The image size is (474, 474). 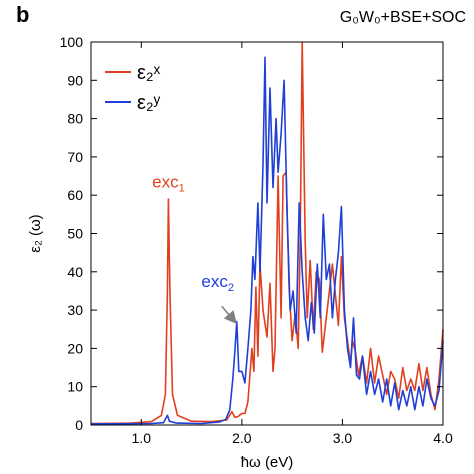 I want to click on annotation-arrow, so click(x=229, y=315).